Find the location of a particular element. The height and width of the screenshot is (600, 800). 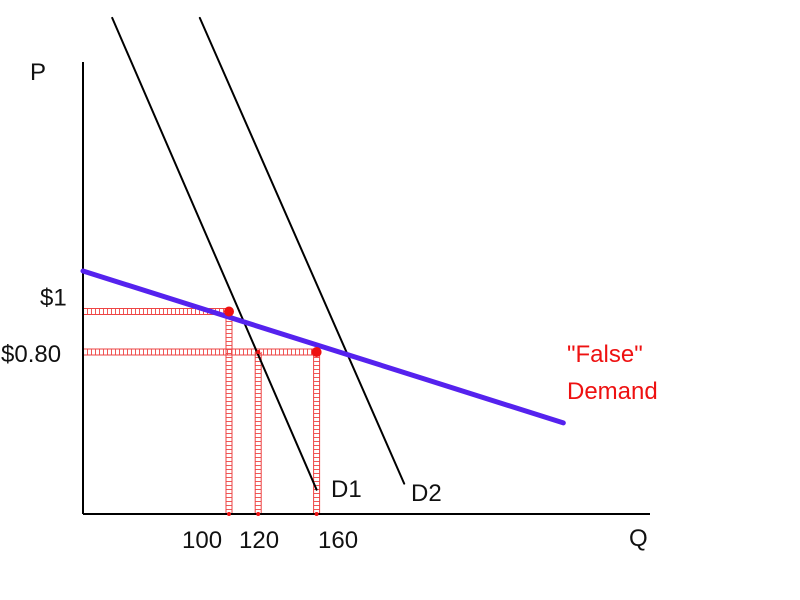

reference-dot is located at coordinates (258, 352).